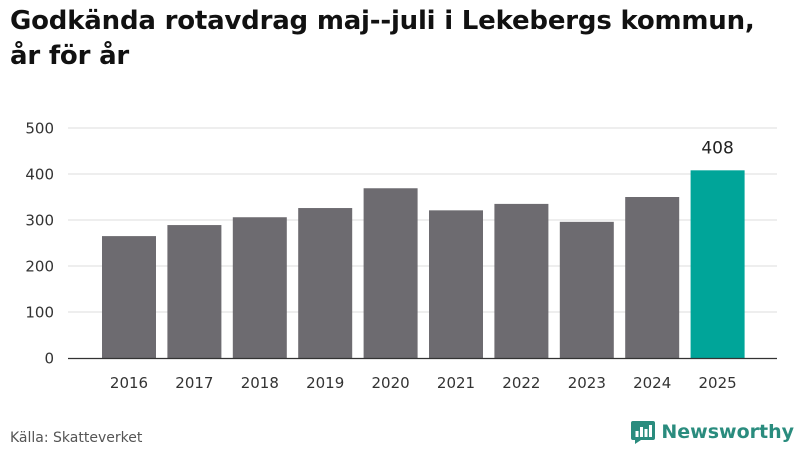 Image resolution: width=800 pixels, height=450 pixels. I want to click on x-tick-label-2022: 2022, so click(521, 383).